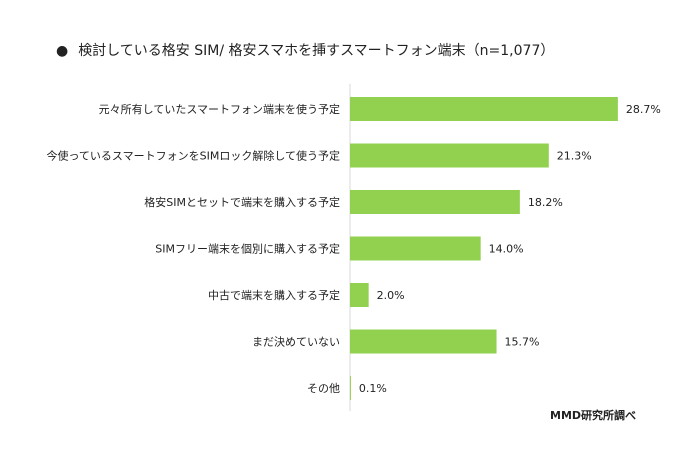 The width and height of the screenshot is (698, 465). Describe the element at coordinates (574, 156) in the screenshot. I see `value-label: 21.3%` at that location.